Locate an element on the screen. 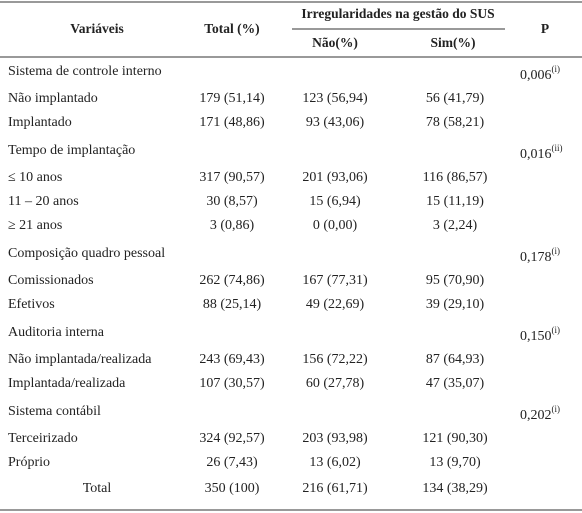 The width and height of the screenshot is (582, 513). total-label: Total is located at coordinates (97, 488).